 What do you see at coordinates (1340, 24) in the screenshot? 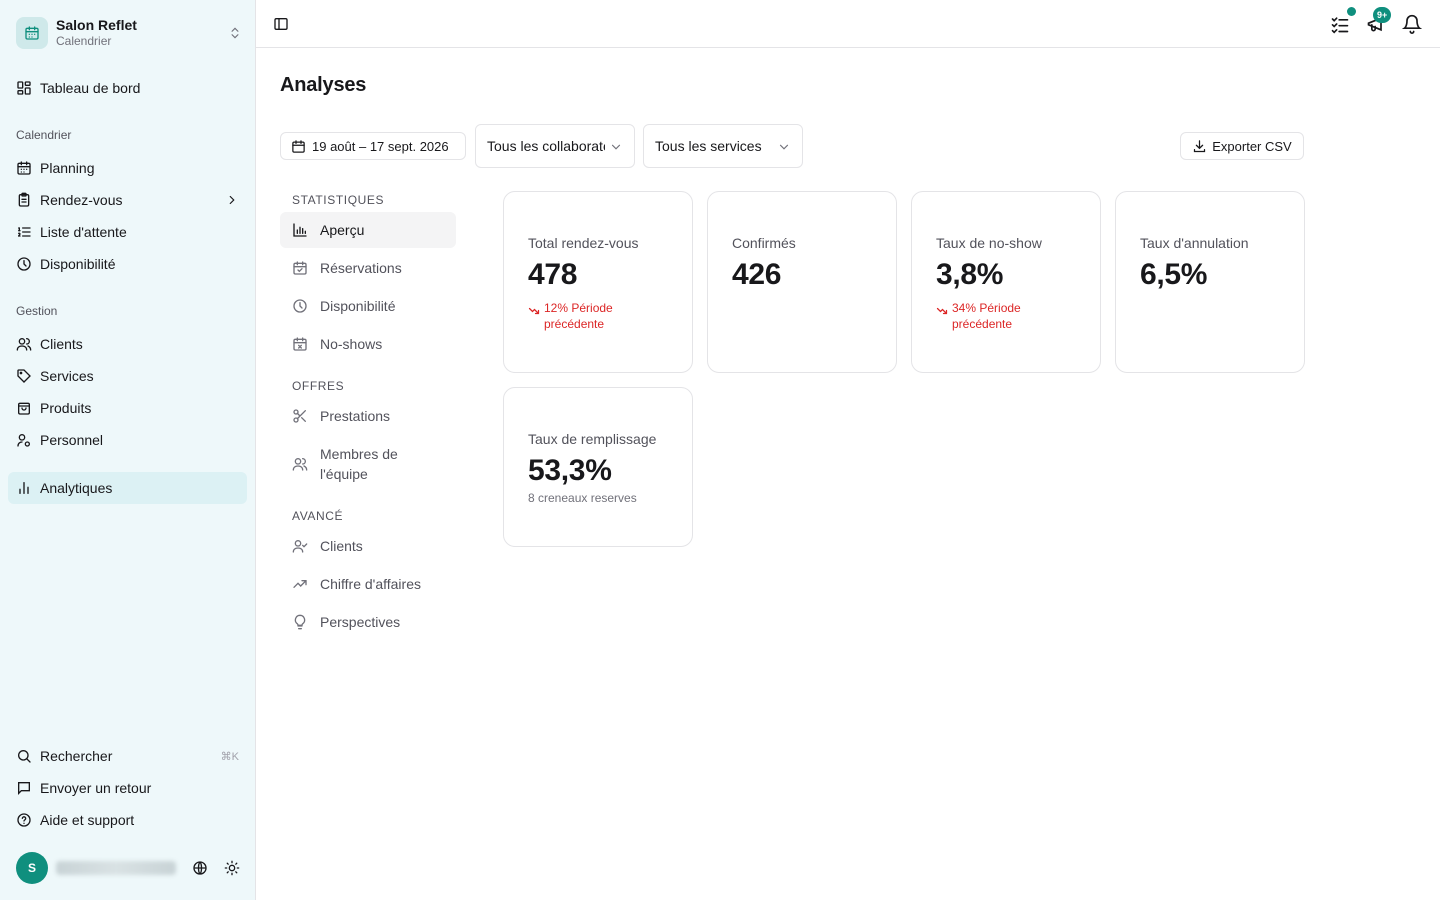
I see `tasks-checklist-icon` at bounding box center [1340, 24].